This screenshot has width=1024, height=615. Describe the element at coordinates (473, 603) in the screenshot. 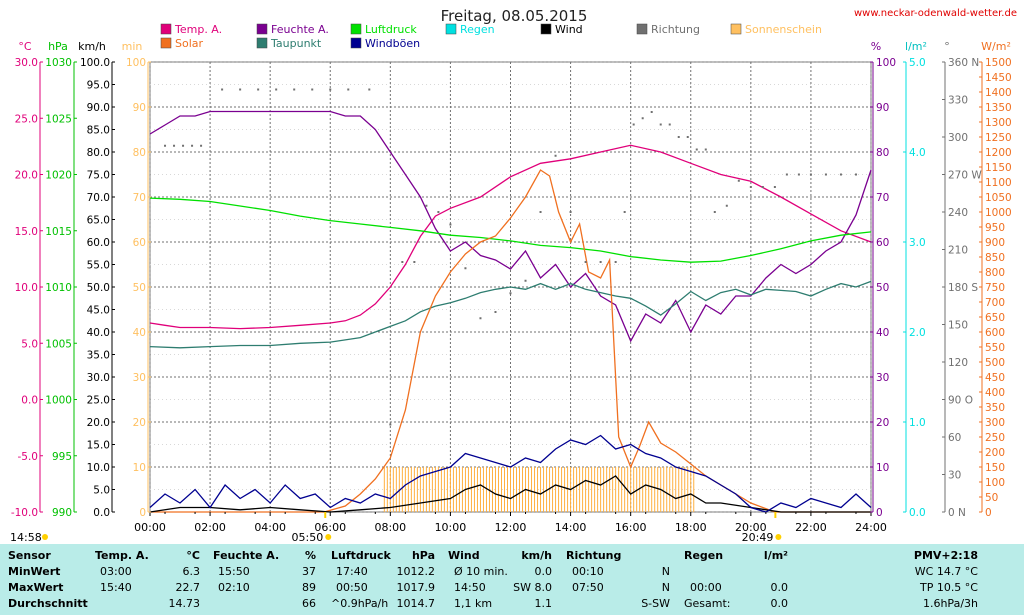

I see `stats-avg-wind-dist: 1,1 km` at that location.